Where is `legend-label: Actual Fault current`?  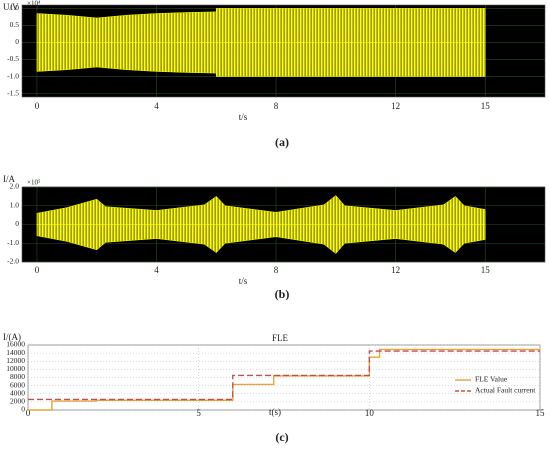
legend-label: Actual Fault current is located at coordinates (505, 390).